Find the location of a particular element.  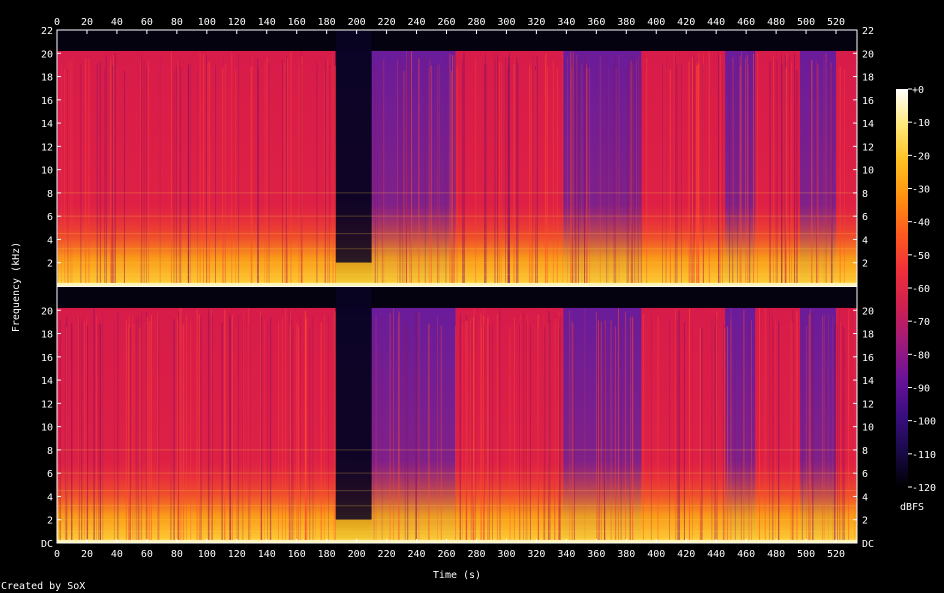

x-tick-label: 380 is located at coordinates (626, 22).